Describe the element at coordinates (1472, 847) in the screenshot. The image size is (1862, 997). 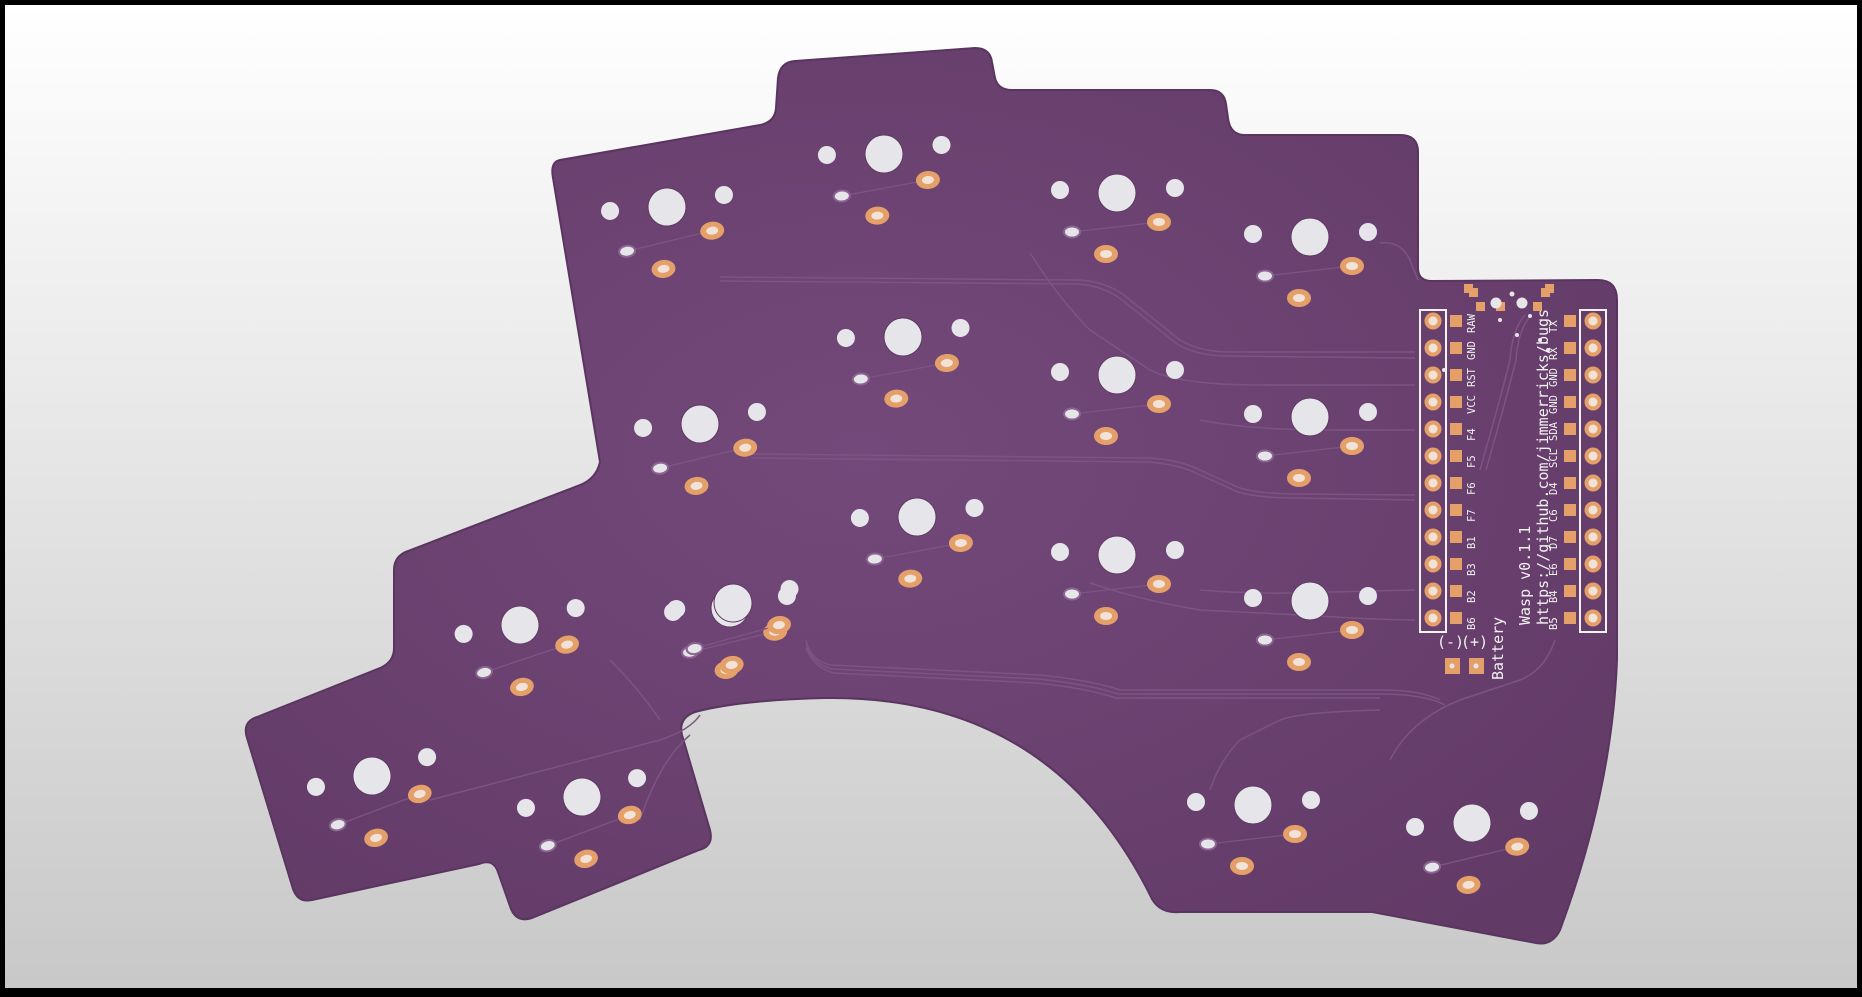
I see `switch-footprint` at that location.